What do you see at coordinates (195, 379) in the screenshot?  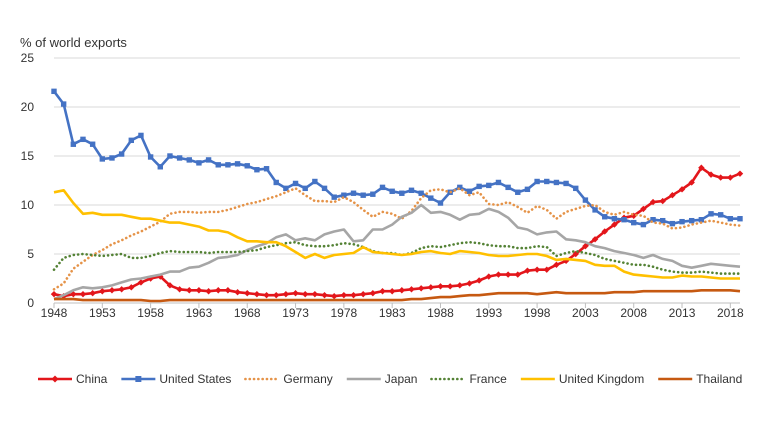 I see `legend-label-united-states: United States` at bounding box center [195, 379].